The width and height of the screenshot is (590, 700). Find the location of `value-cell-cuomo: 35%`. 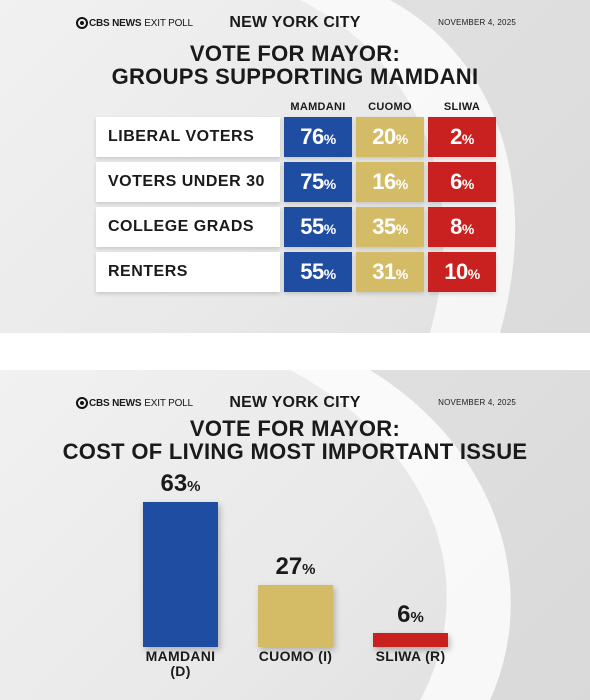

value-cell-cuomo: 35% is located at coordinates (390, 227).